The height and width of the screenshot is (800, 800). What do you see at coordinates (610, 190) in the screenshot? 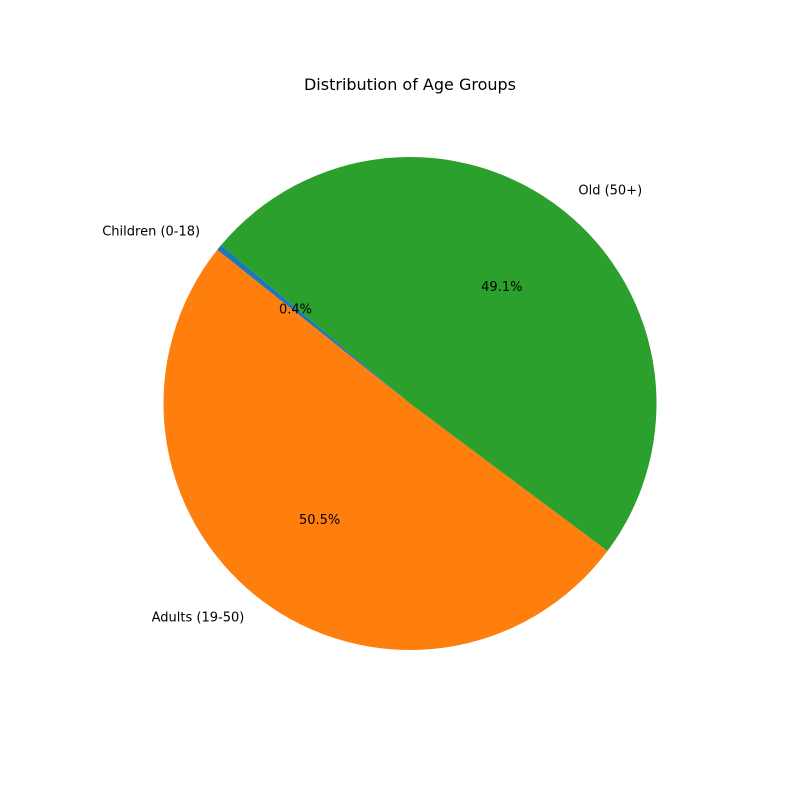
I see `slice-category-label-2: Old (50+)` at bounding box center [610, 190].